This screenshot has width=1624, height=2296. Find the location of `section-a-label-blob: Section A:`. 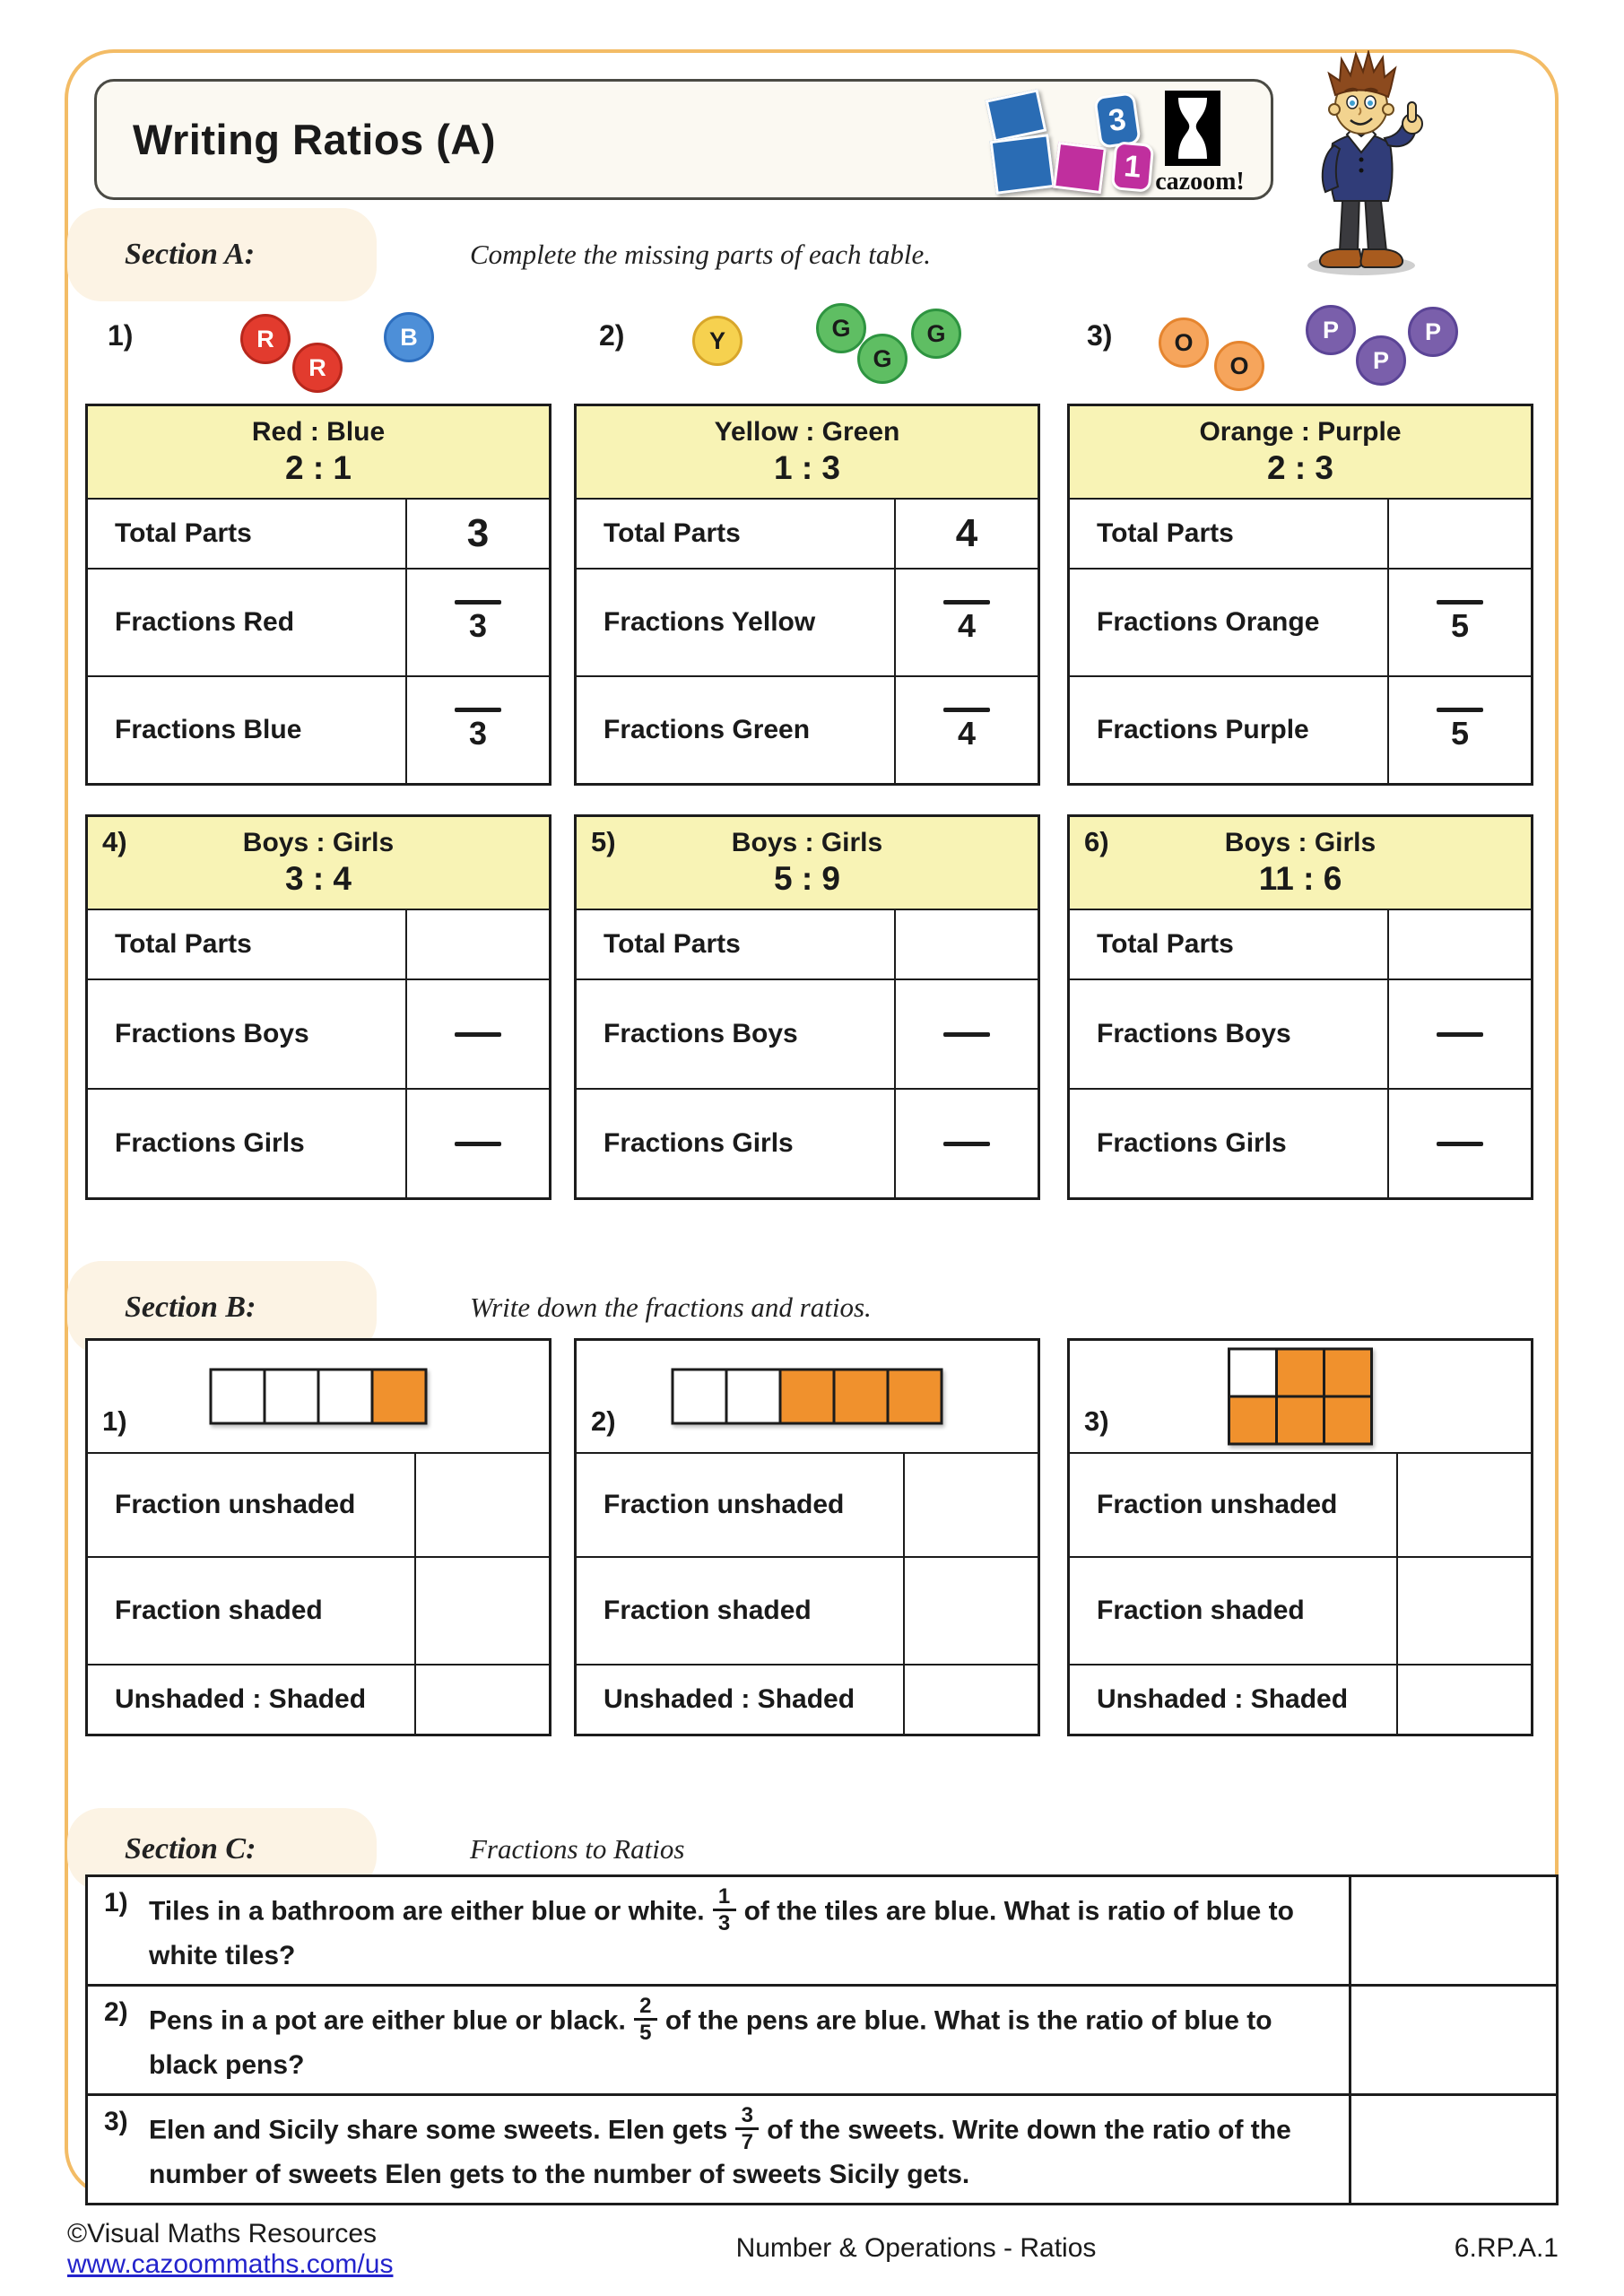

section-a-label-blob: Section A: is located at coordinates (222, 254).